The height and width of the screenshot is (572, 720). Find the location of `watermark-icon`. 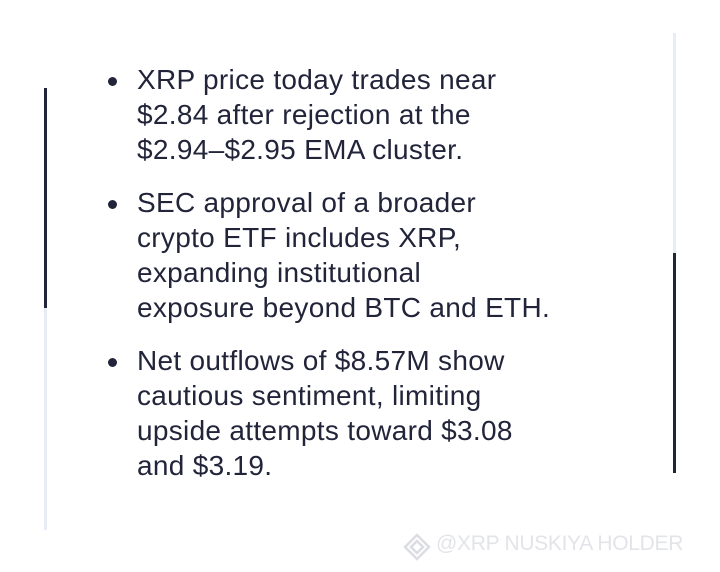

watermark-icon is located at coordinates (417, 547).